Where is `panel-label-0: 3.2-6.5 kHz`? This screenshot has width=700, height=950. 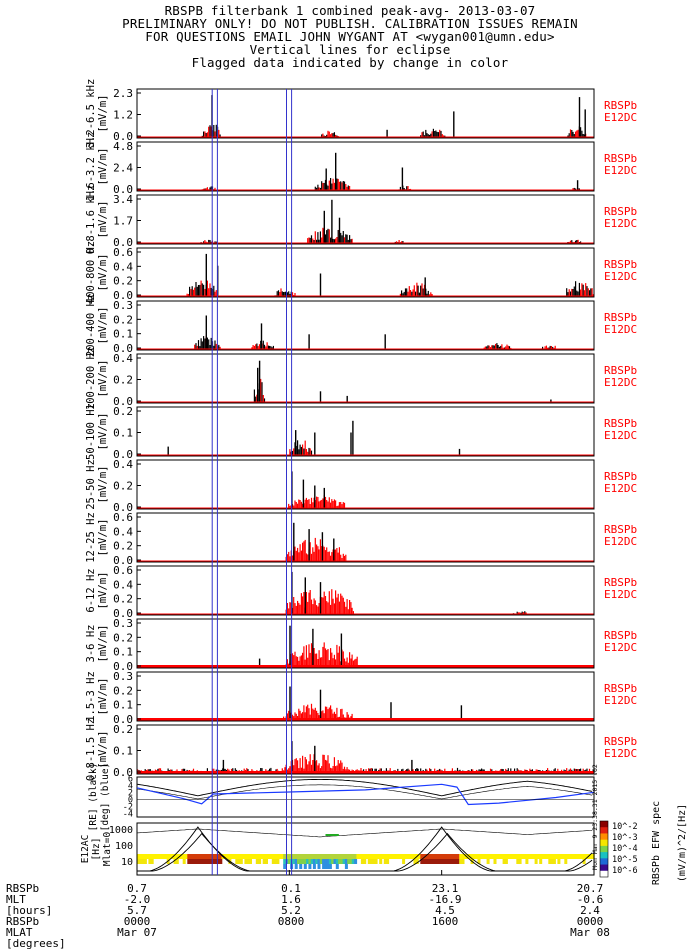 panel-label-0: 3.2-6.5 kHz is located at coordinates (91, 114).